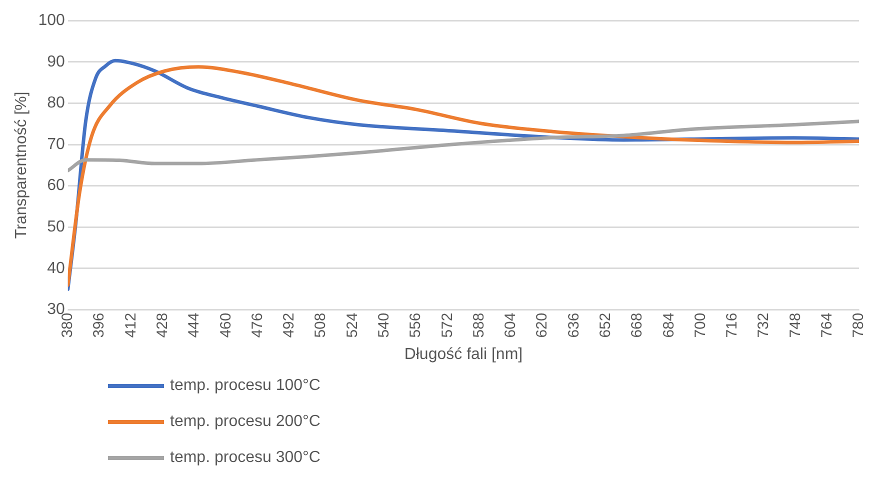  Describe the element at coordinates (732, 325) in the screenshot. I see `x-tick-label: 716` at that location.